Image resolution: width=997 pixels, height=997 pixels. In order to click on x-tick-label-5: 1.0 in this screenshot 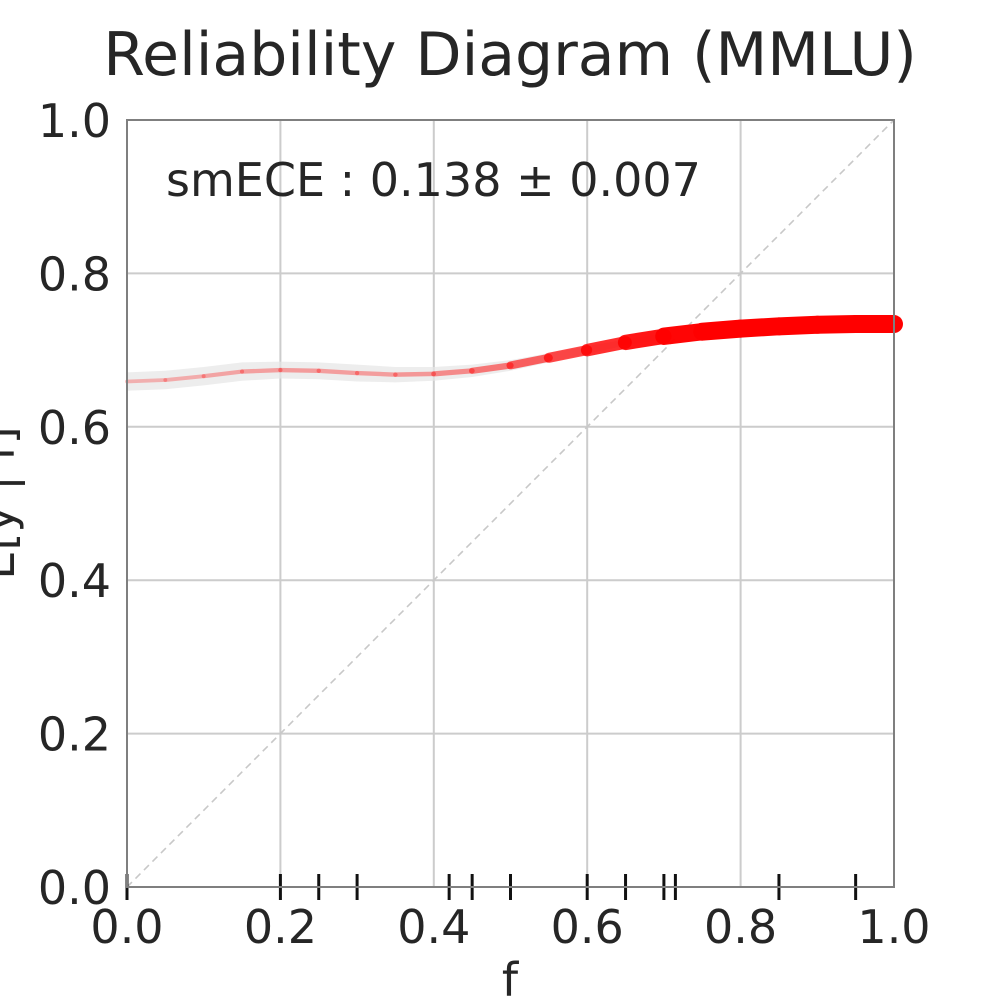, I will do `click(893, 927)`.